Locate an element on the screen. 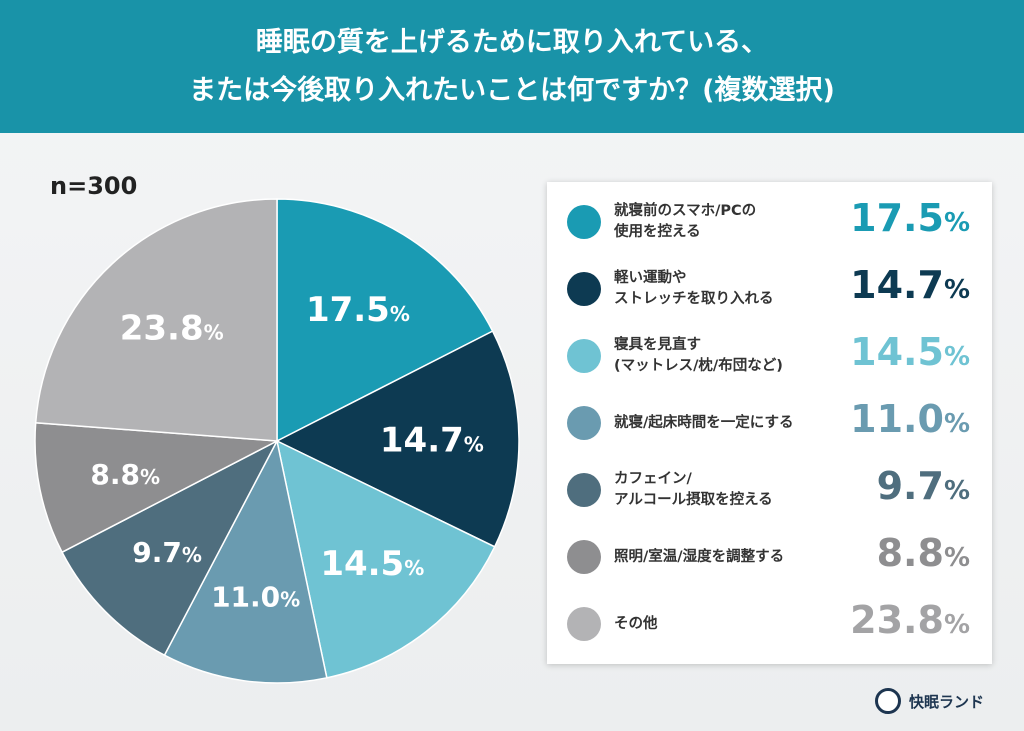 Image resolution: width=1024 pixels, height=731 pixels. sample-size: n=300 is located at coordinates (94, 186).